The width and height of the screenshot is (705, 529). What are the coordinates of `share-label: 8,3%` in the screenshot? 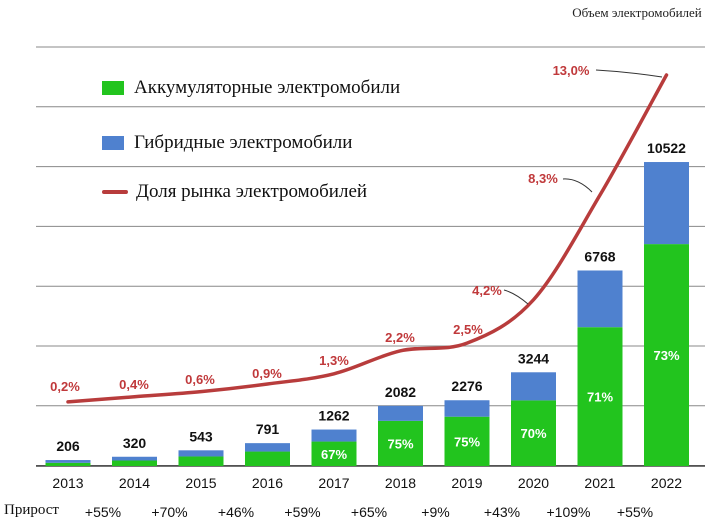 It's located at (543, 178).